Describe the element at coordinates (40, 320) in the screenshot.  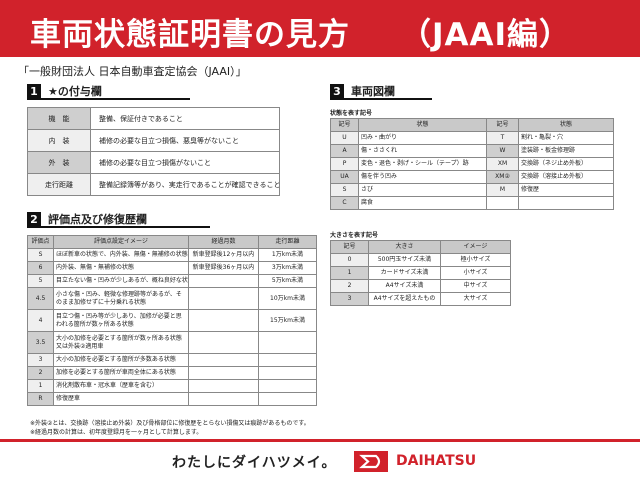
I see `table-cell: 4` at that location.